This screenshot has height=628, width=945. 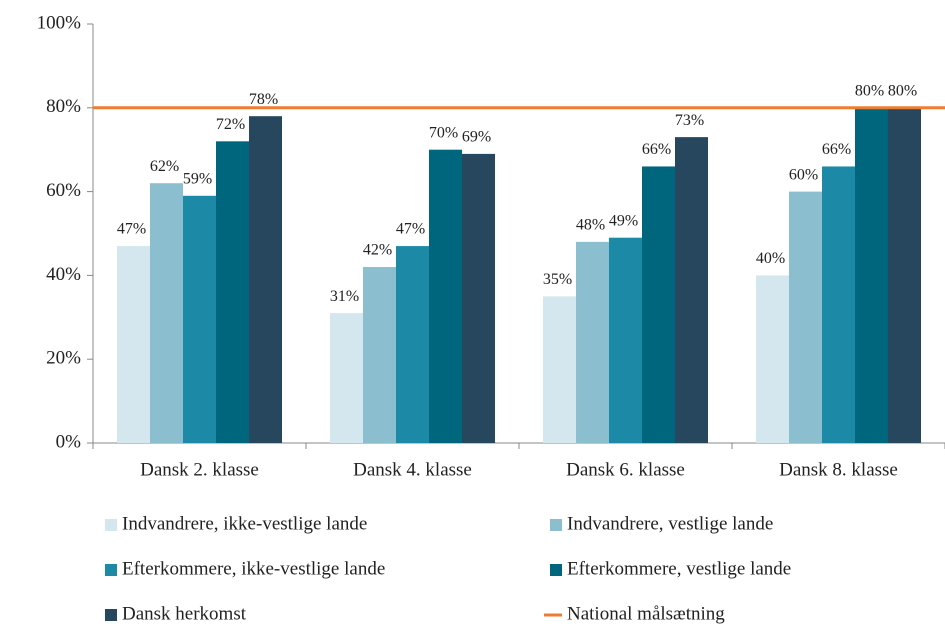 I want to click on data-label: 42%, so click(x=377, y=250).